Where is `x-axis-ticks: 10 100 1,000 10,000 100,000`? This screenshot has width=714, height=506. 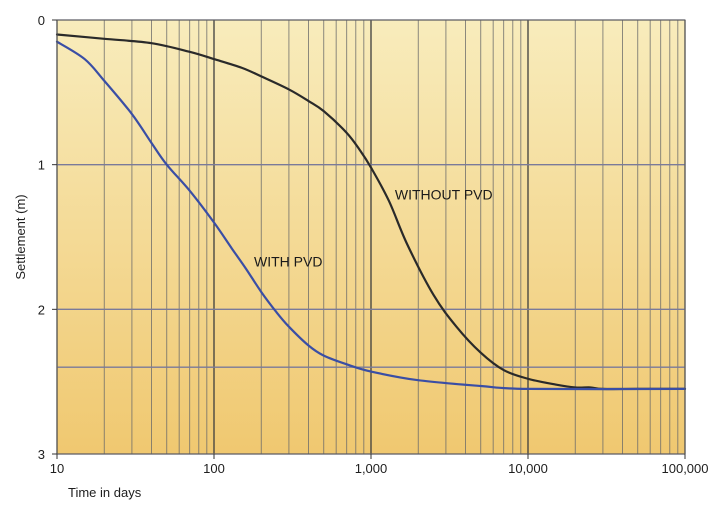 x-axis-ticks: 10 100 1,000 10,000 100,000 is located at coordinates (379, 465).